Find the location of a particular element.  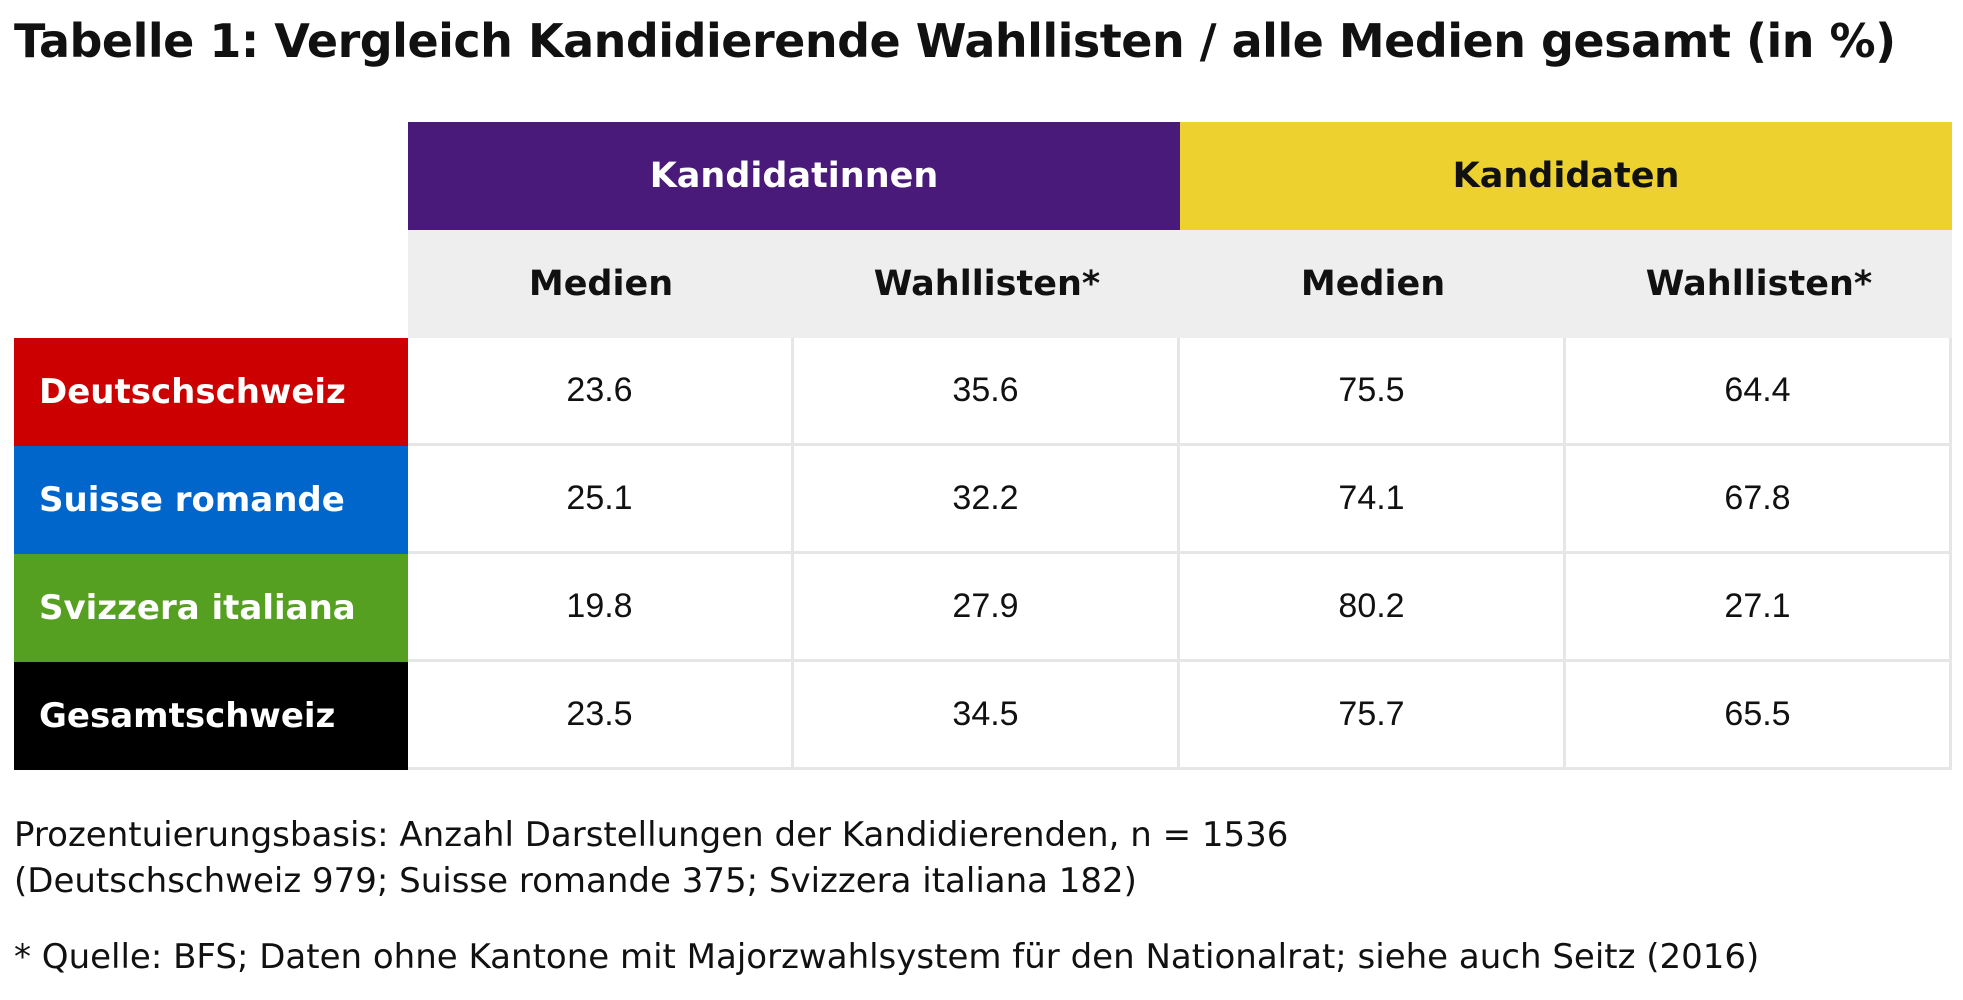

group-header-row: Kandidatinnen Kandidaten is located at coordinates (983, 176).